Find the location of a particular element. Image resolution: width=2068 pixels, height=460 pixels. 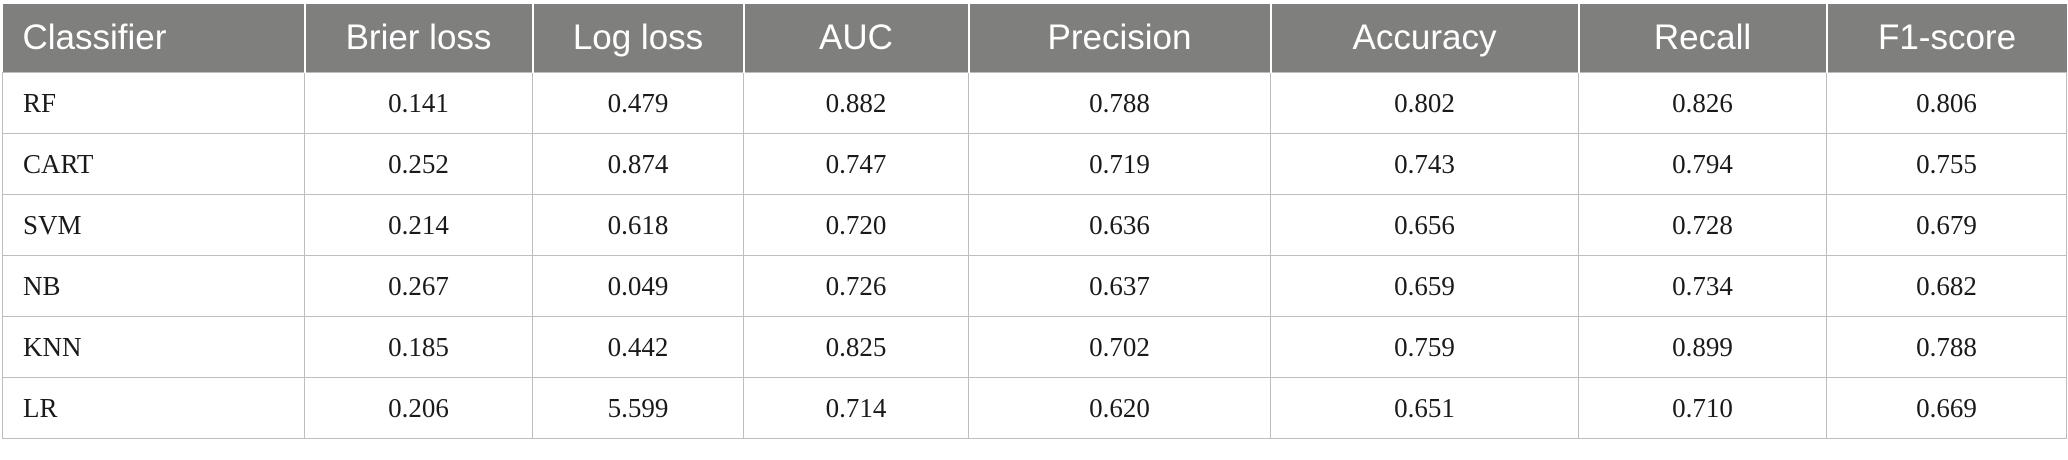

cell-classifier: RF is located at coordinates (153, 103).